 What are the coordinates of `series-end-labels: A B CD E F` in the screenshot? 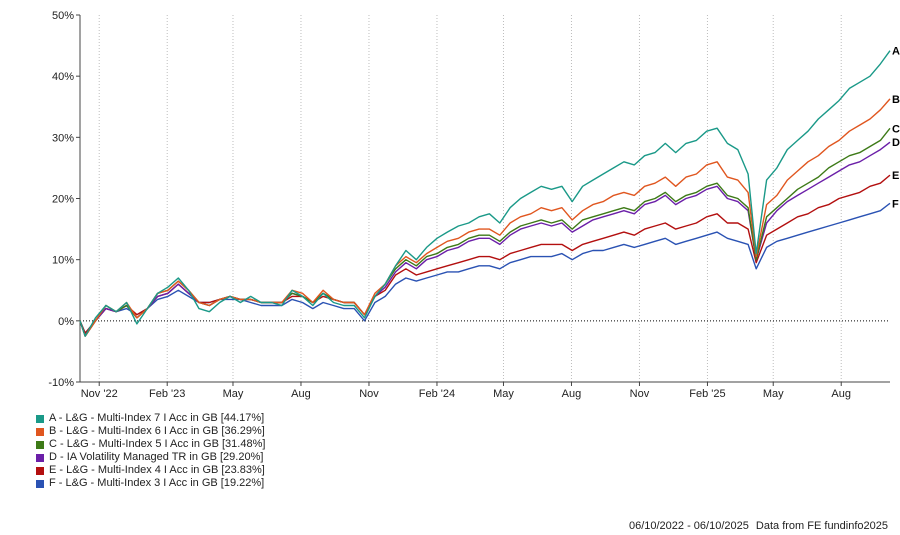 It's located at (896, 128).